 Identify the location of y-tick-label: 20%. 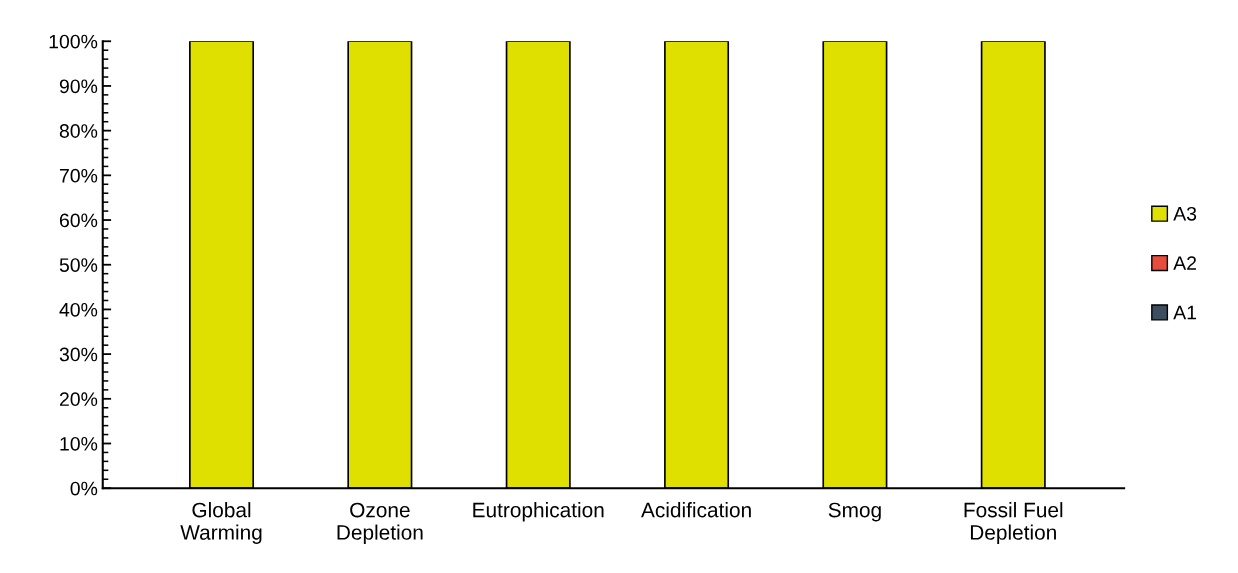
(78, 399).